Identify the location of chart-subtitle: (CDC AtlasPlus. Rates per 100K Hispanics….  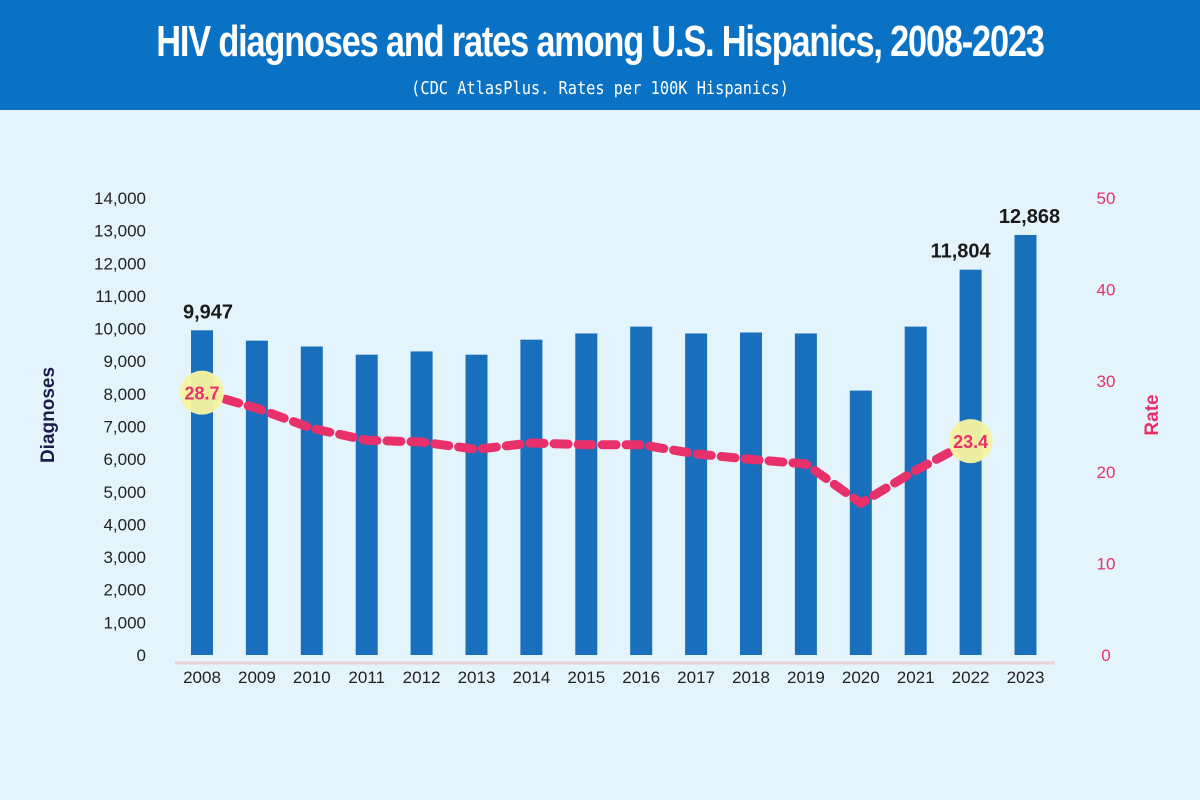
(600, 88).